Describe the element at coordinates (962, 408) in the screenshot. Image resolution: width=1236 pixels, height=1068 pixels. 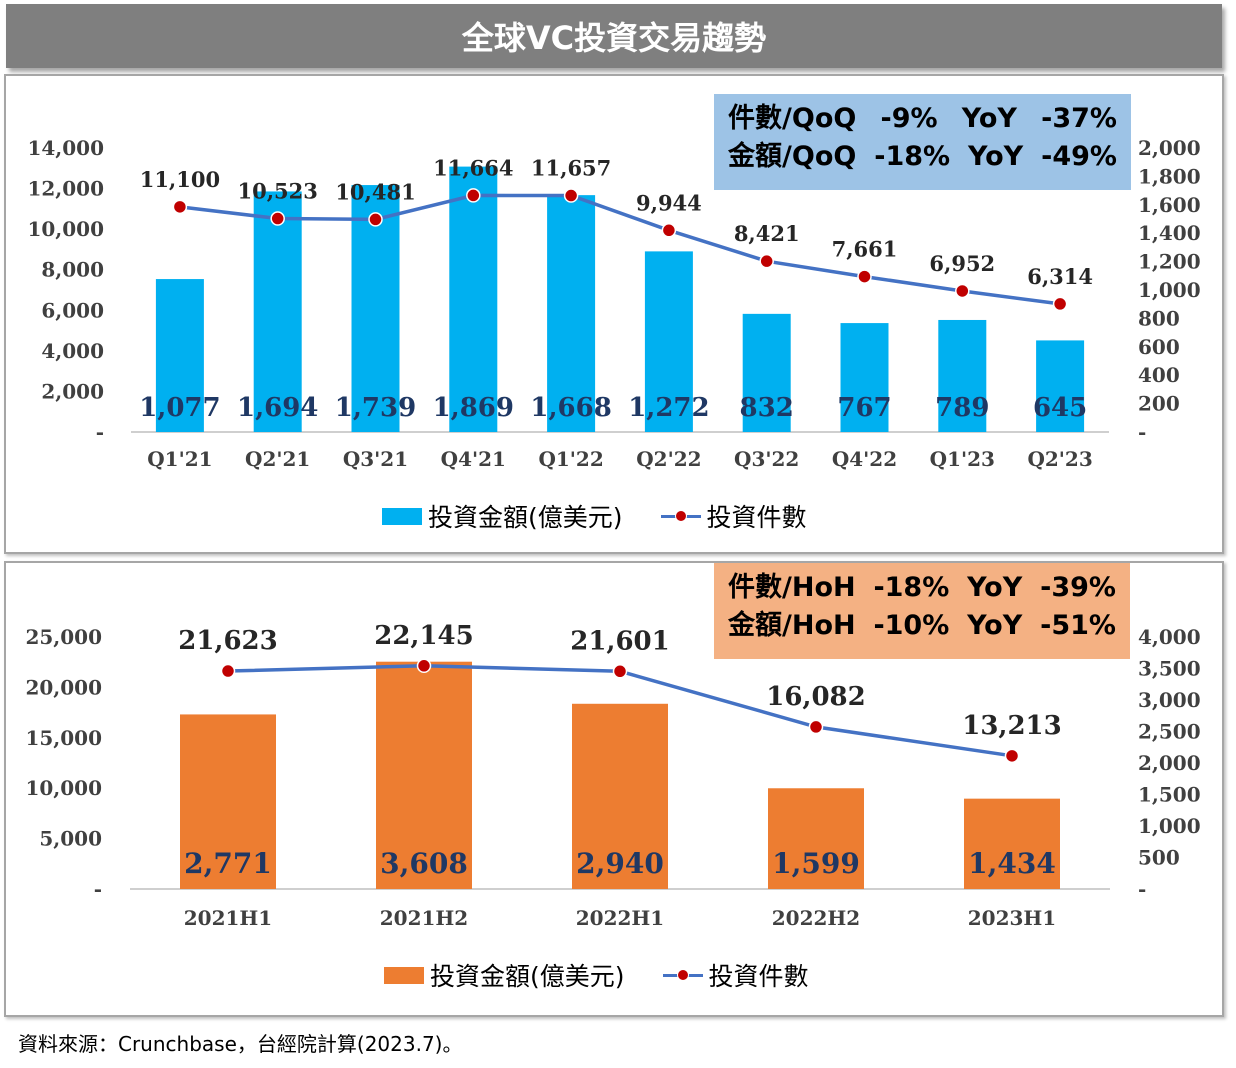
I see `bar-value-label: 789` at that location.